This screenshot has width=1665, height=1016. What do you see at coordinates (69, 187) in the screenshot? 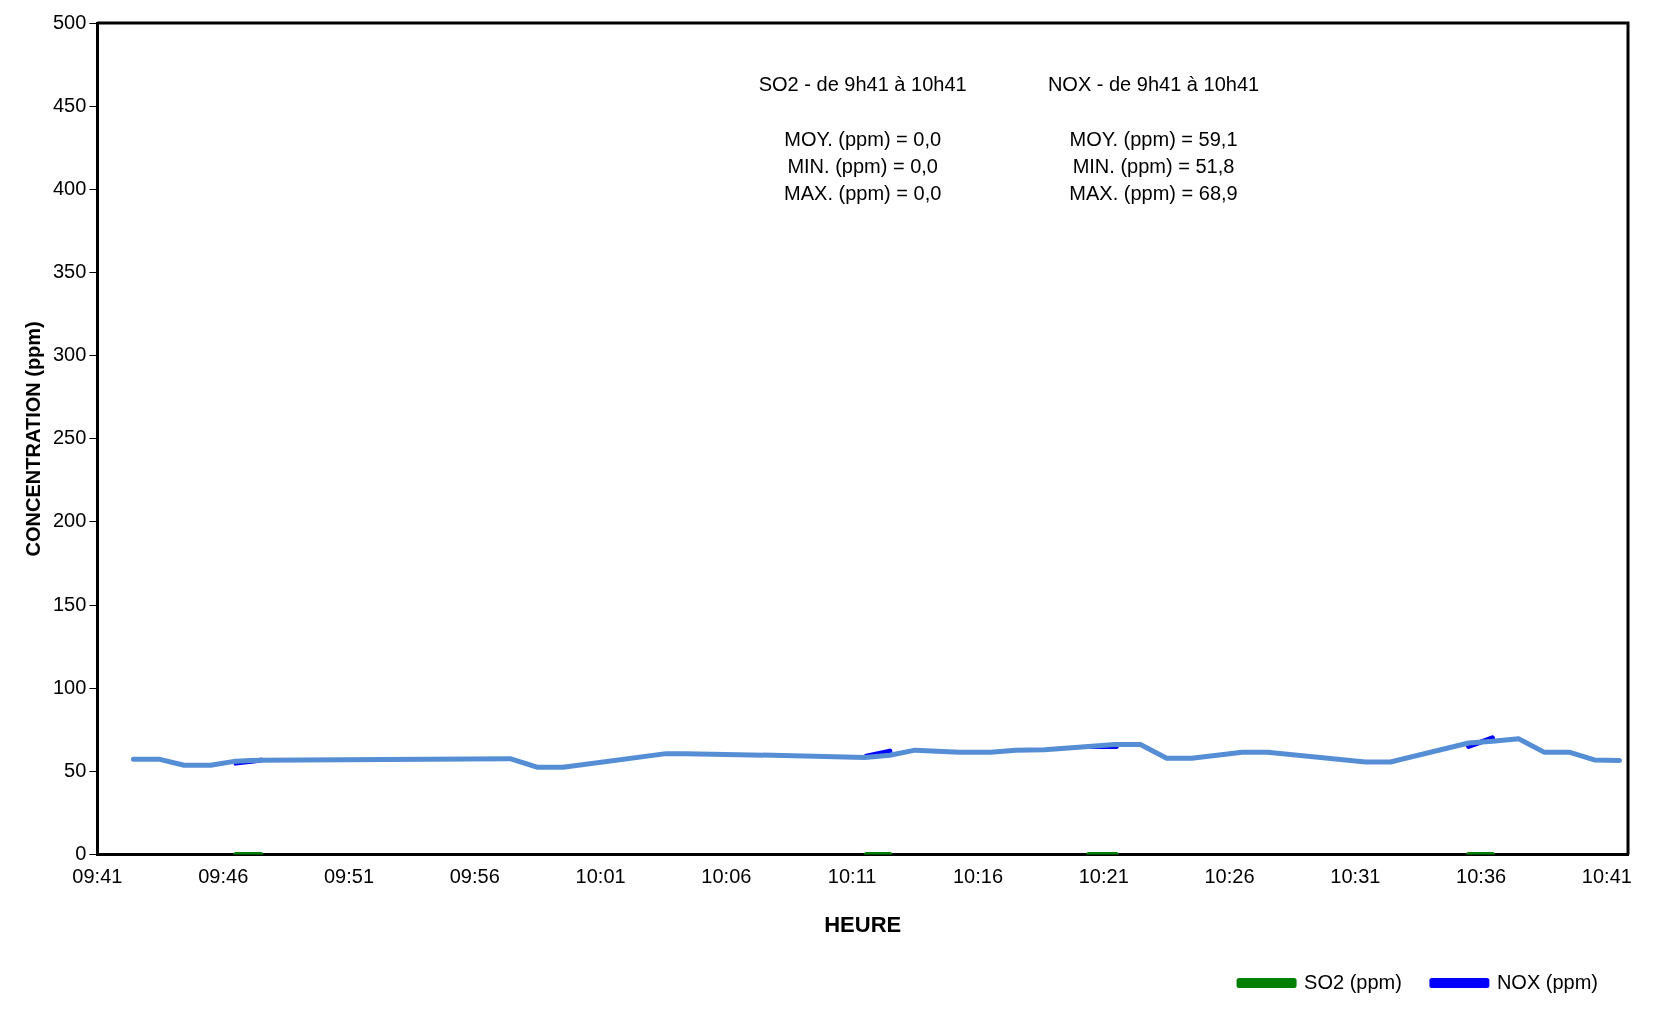
I see `y-tick-label: 400` at bounding box center [69, 187].